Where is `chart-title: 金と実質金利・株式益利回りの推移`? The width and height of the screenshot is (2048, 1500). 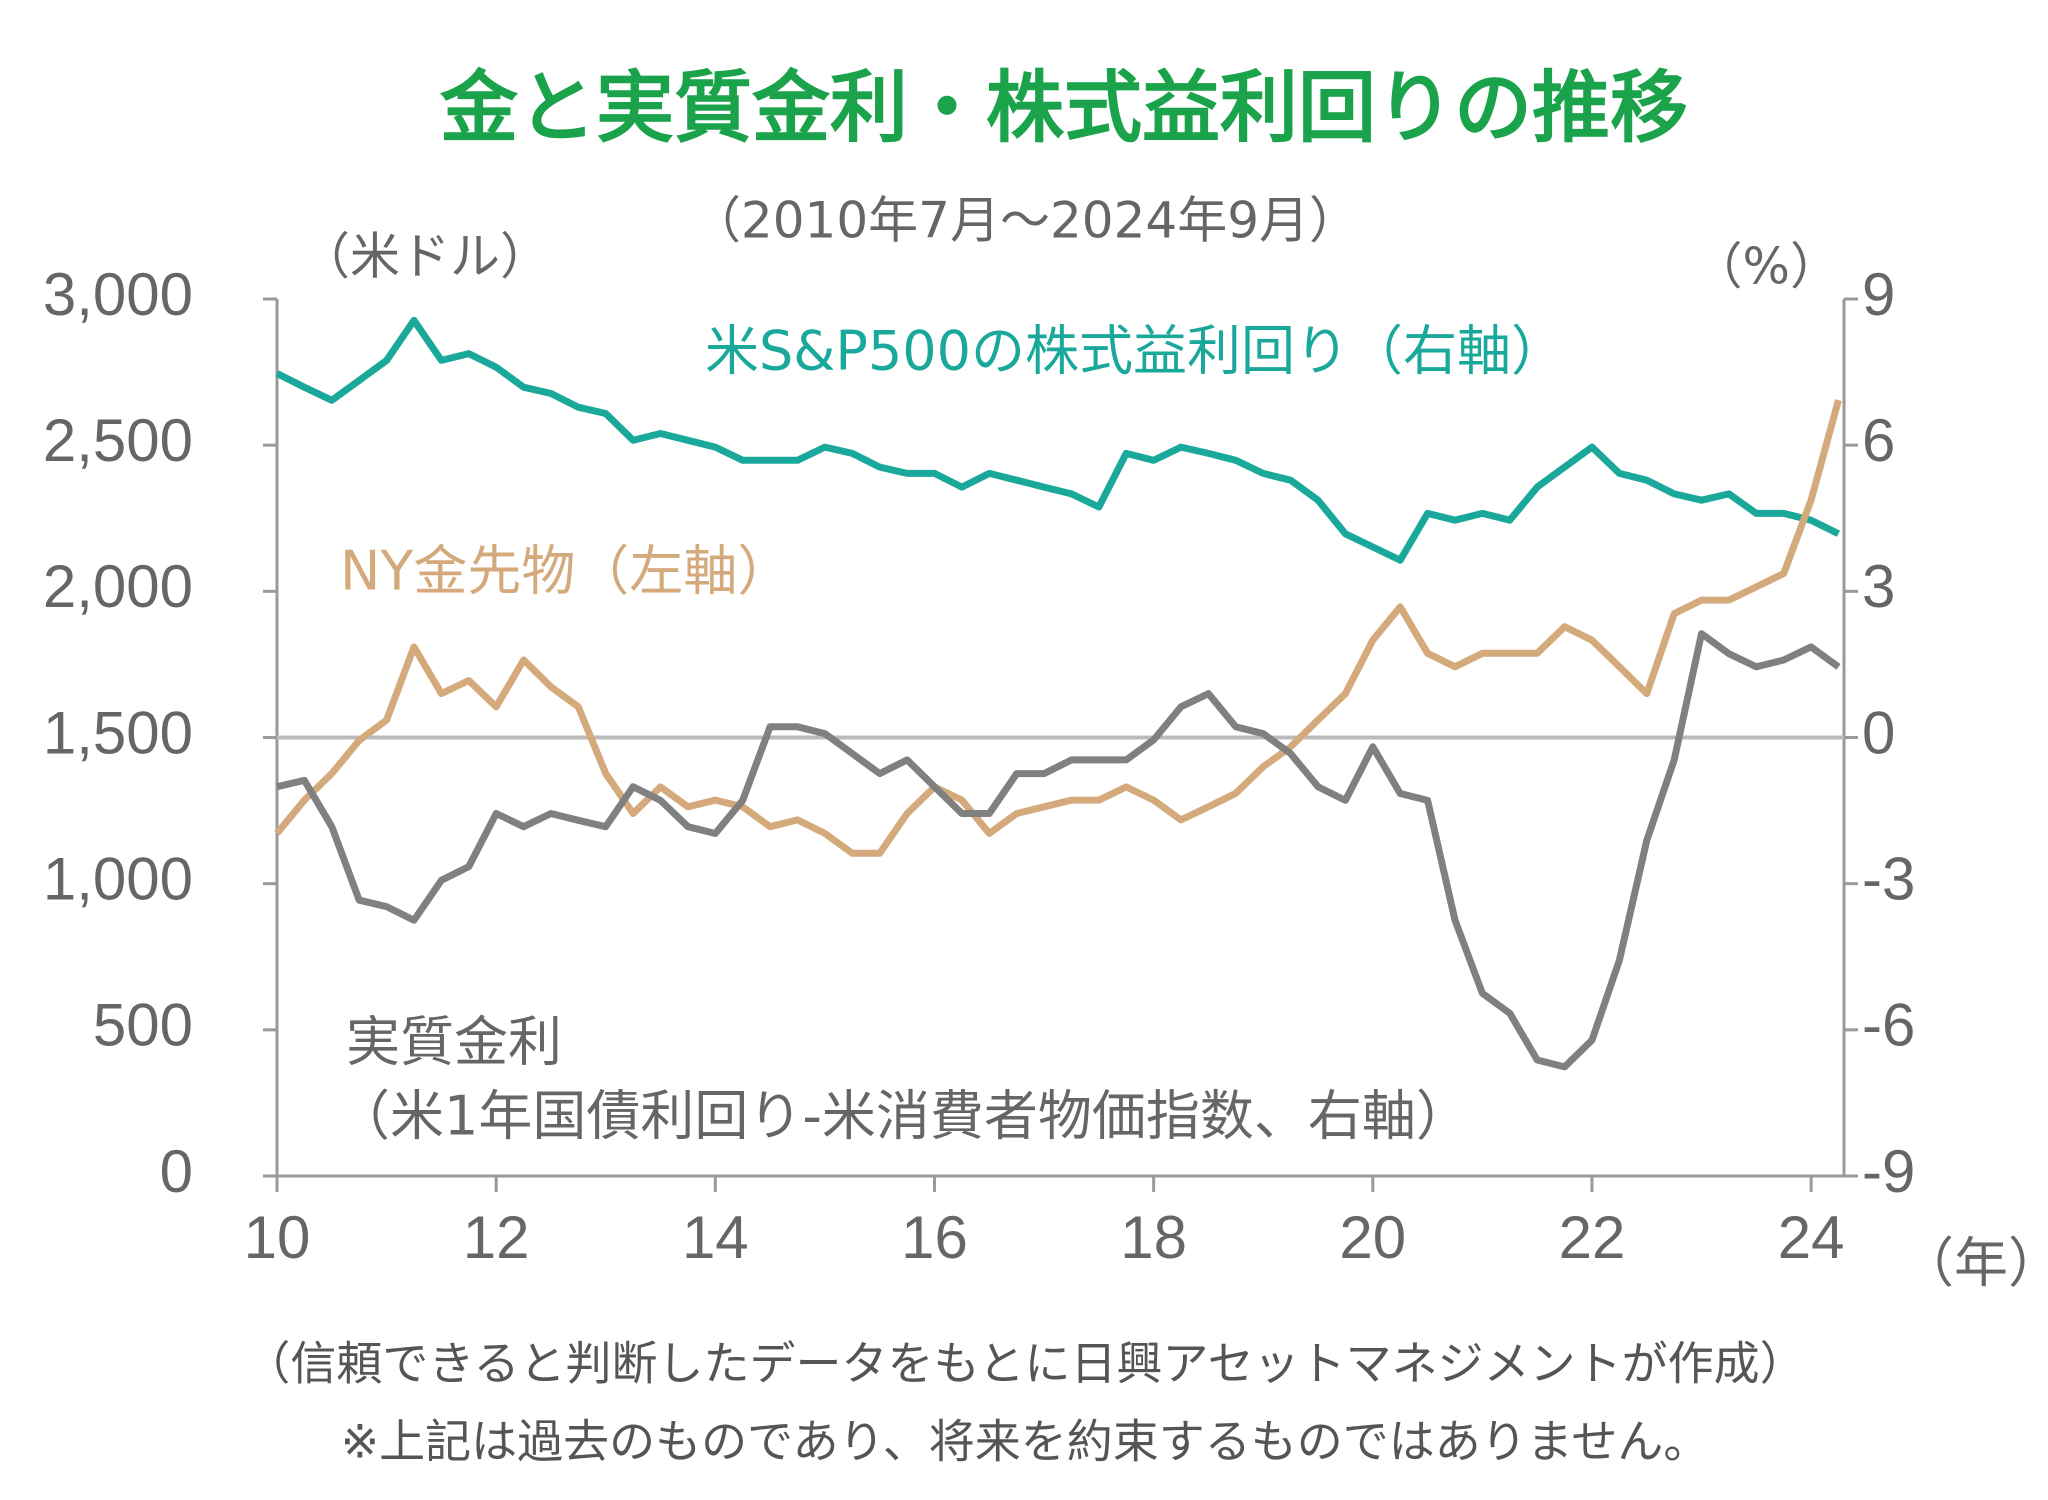
chart-title: 金と実質金利・株式益利回りの推移 is located at coordinates (1063, 108).